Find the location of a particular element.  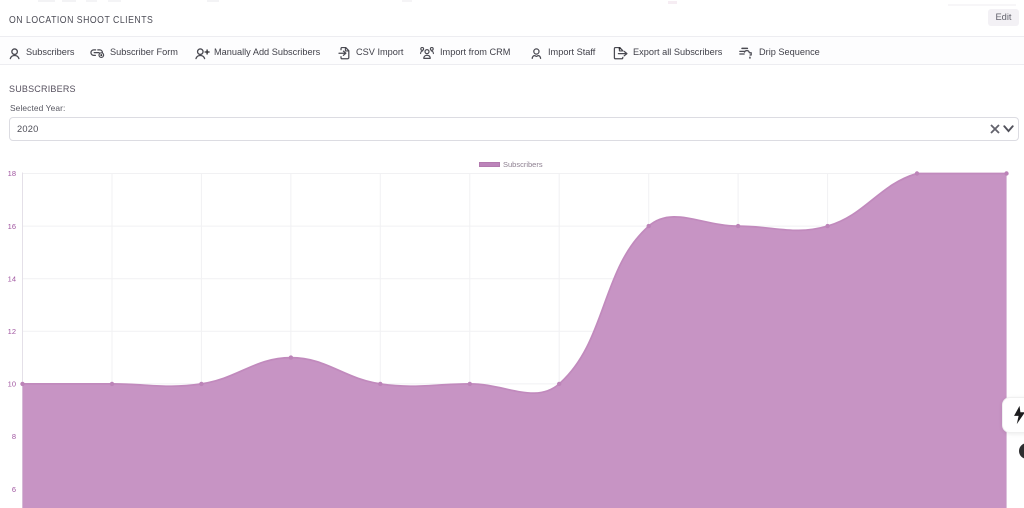

svg-text: 10 is located at coordinates (12, 384).